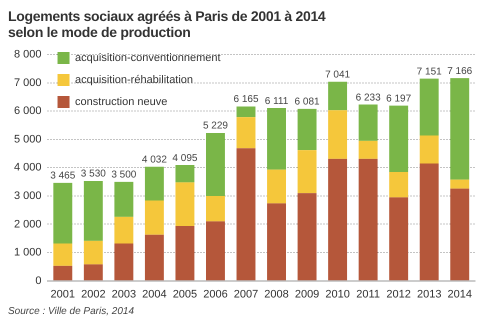 The height and width of the screenshot is (333, 489). What do you see at coordinates (460, 71) in the screenshot?
I see `total-label: 7 166` at bounding box center [460, 71].